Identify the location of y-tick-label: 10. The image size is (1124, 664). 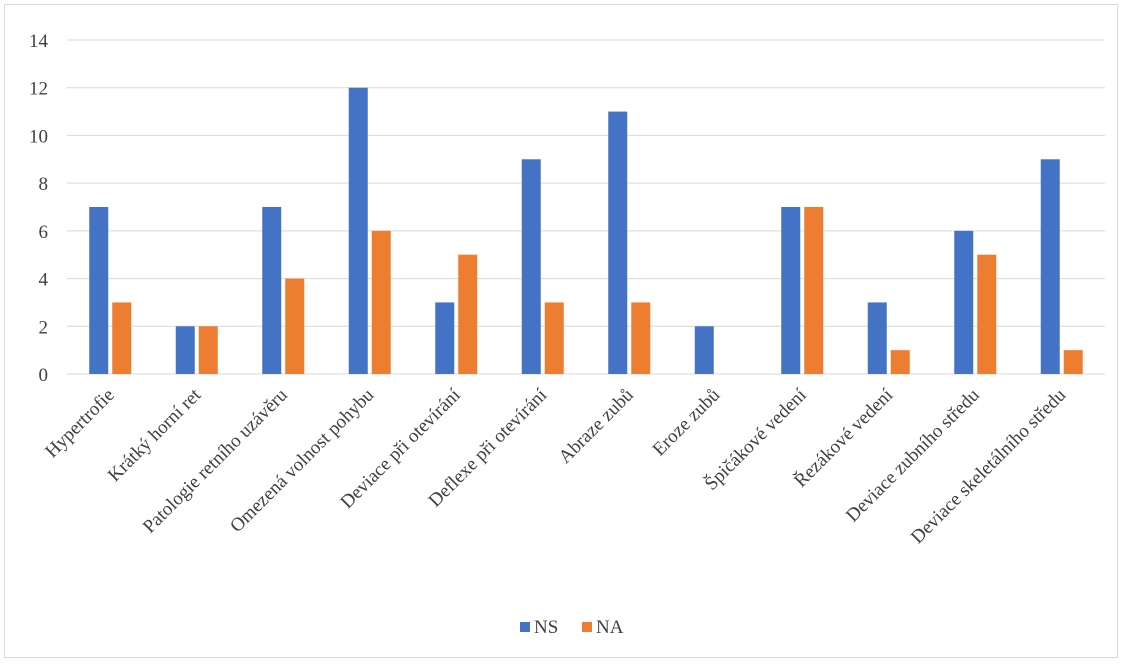
(38, 136).